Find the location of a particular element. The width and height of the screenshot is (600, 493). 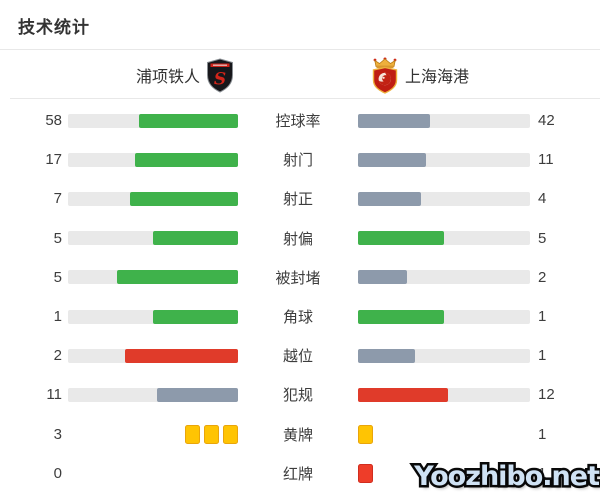

away-value: 5 is located at coordinates (542, 238).